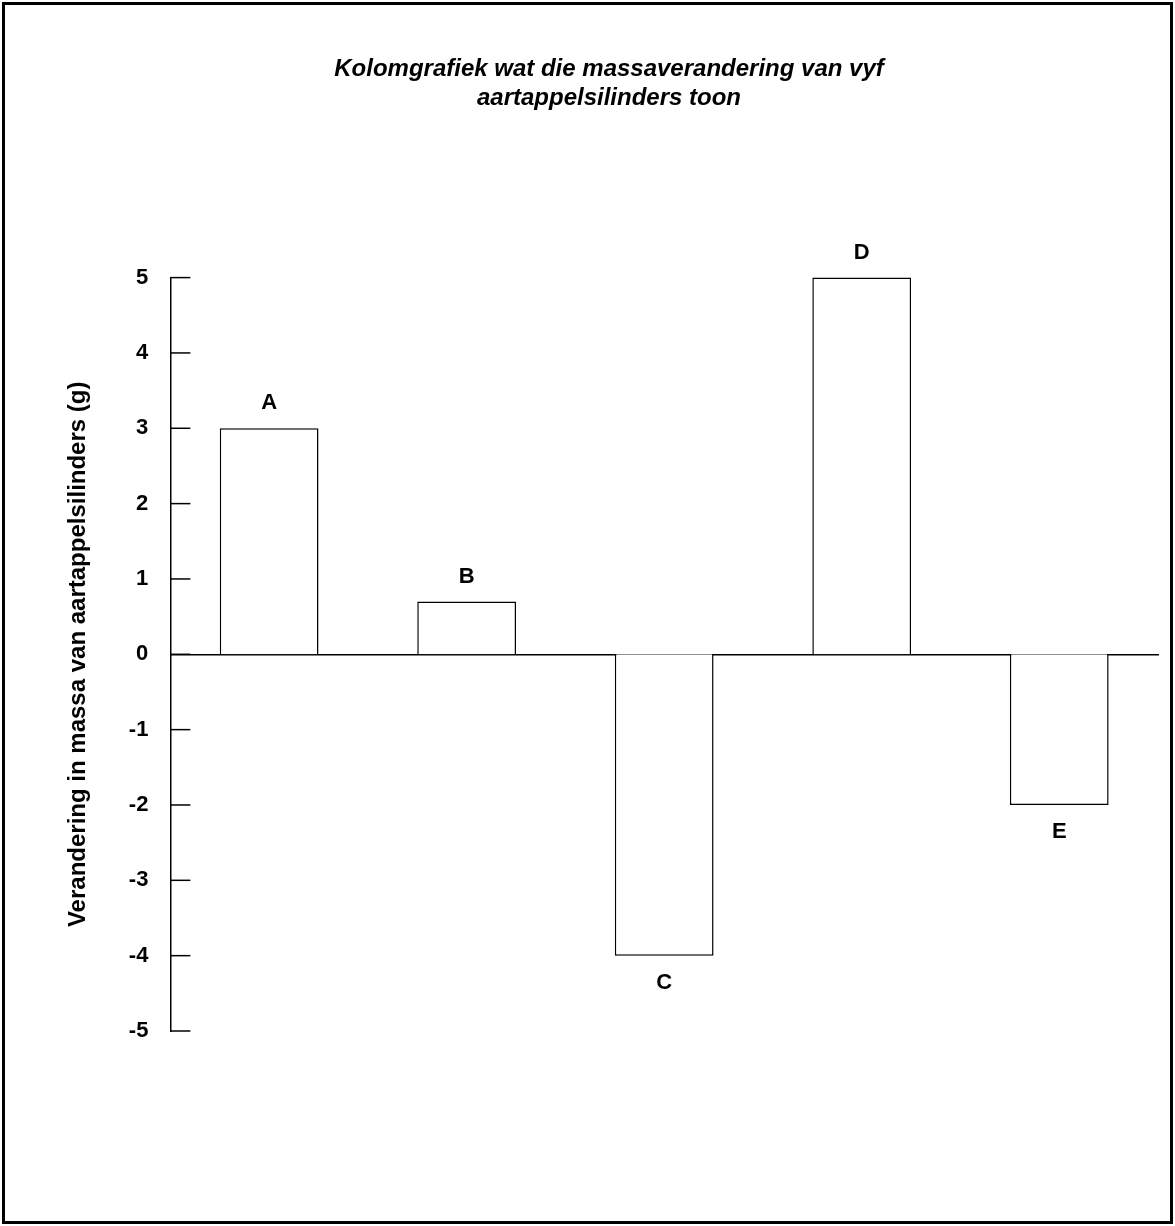  Describe the element at coordinates (610, 82) in the screenshot. I see `chart-title: Kolomgrafiek wat die massaverandering van vyf aartappelsilinders toon` at that location.